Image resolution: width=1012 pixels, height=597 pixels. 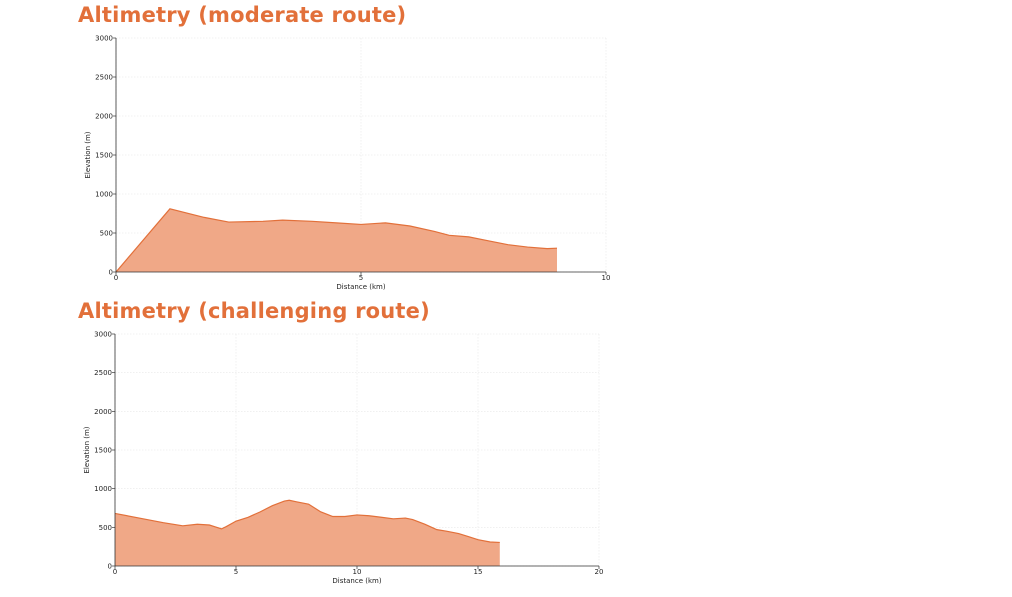 I want to click on chart-title-challenging: Altimetry (challenging route), so click(x=254, y=311).